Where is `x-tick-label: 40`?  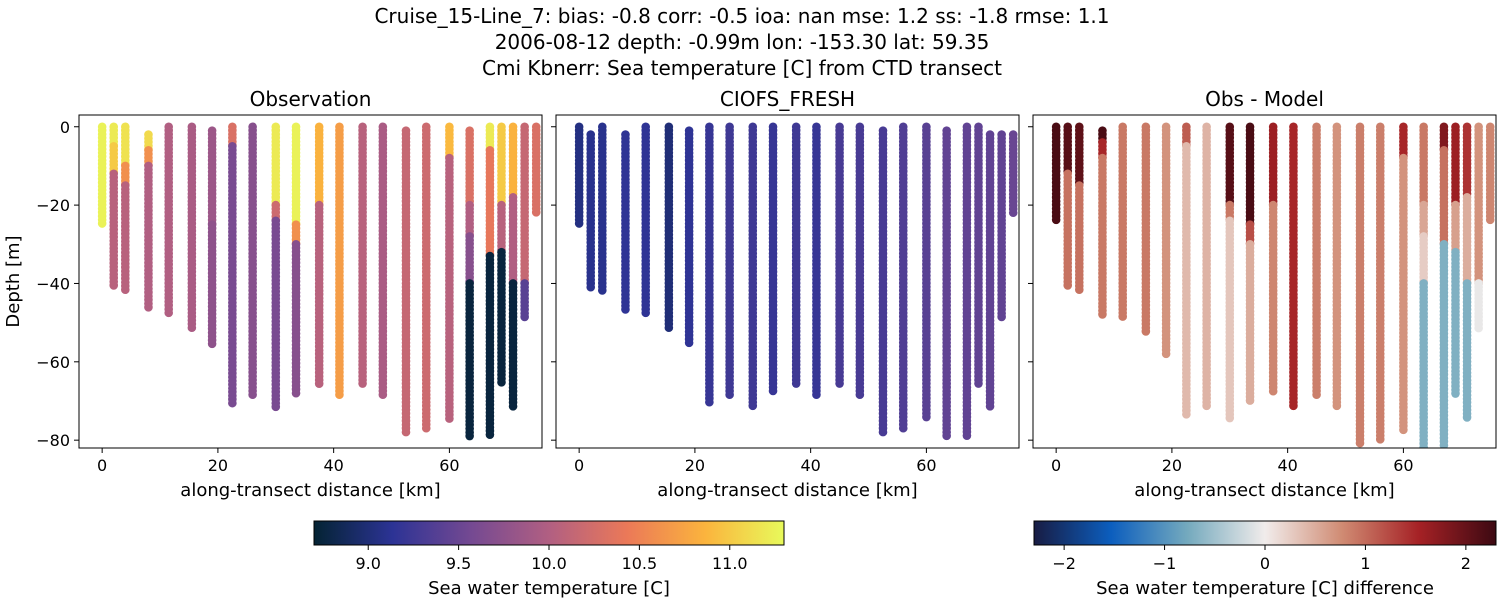
x-tick-label: 40 is located at coordinates (333, 465).